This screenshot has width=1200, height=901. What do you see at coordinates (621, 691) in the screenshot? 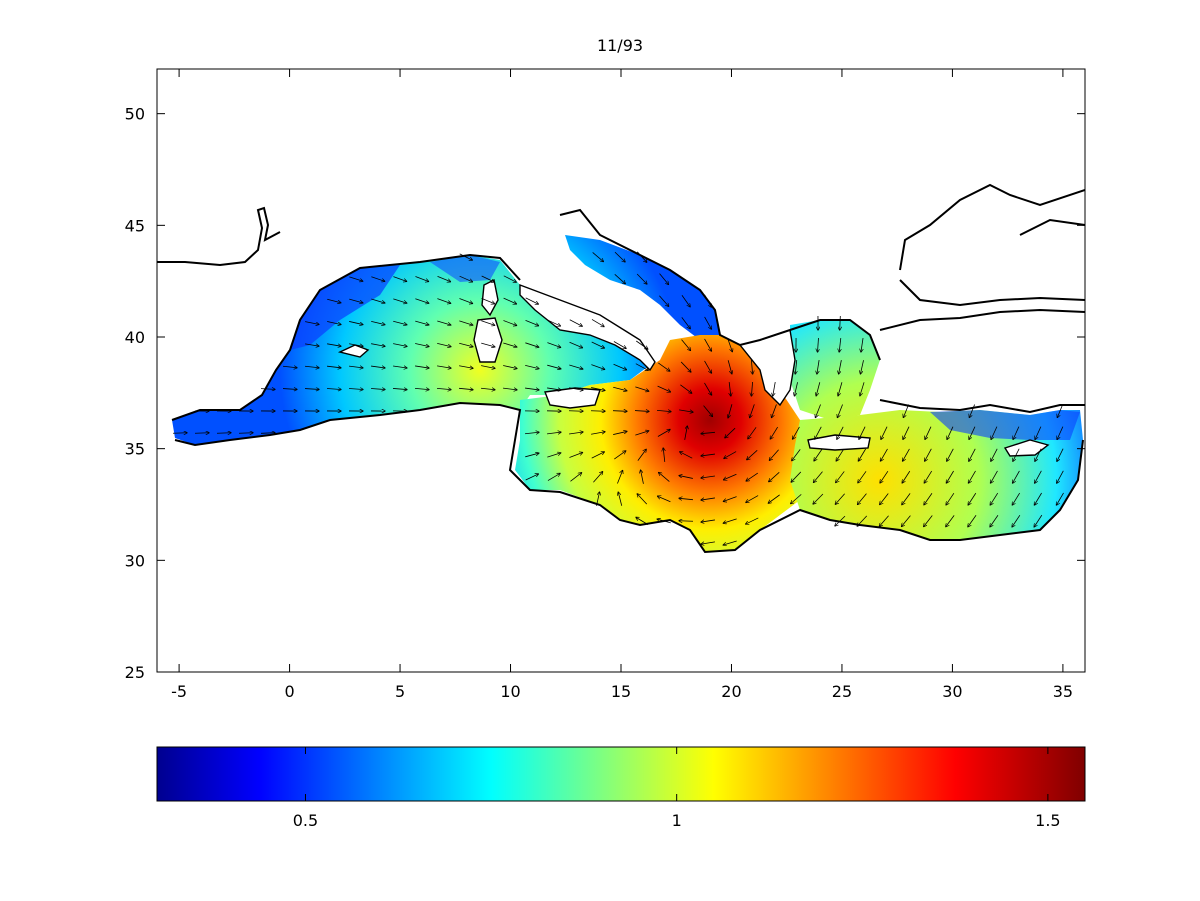
I see `x-tick-label: 15` at bounding box center [621, 691].